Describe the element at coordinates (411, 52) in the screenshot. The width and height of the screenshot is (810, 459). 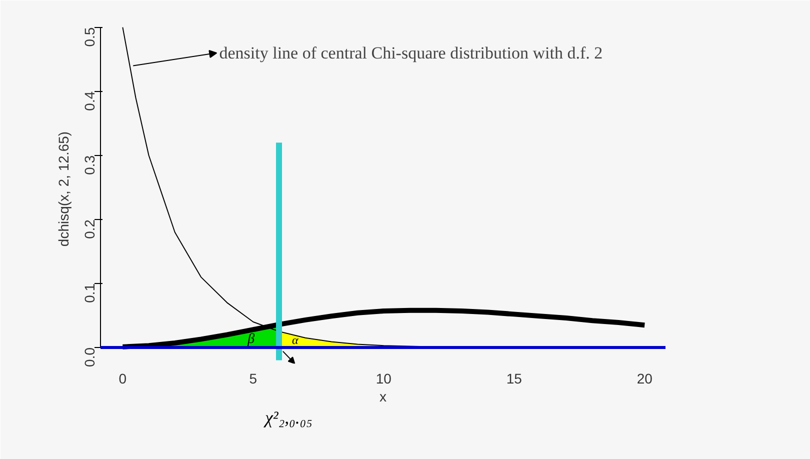
I see `annotation: density line of central Chi-square distribution with d.f. 2` at that location.